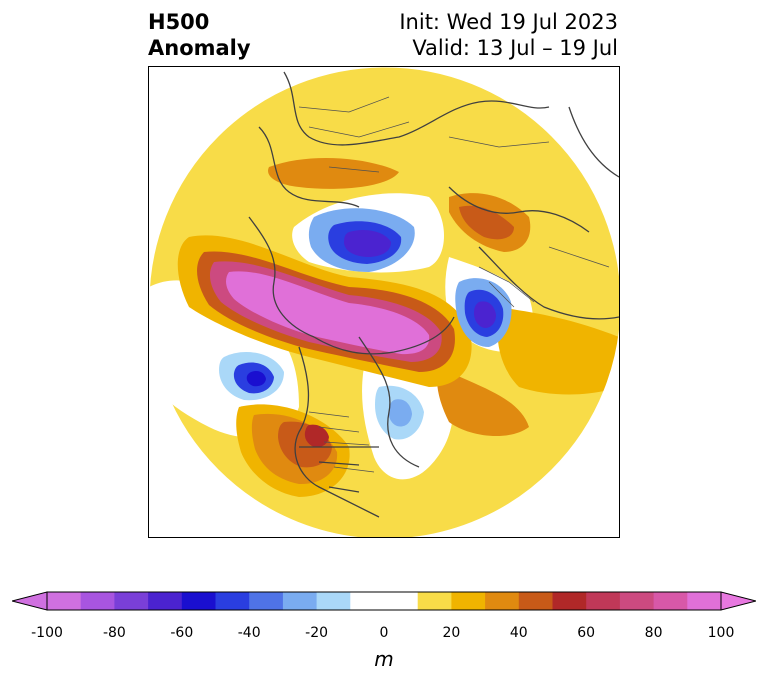 This screenshot has height=684, width=768. I want to click on colorbar-tick-label: -20, so click(317, 633).